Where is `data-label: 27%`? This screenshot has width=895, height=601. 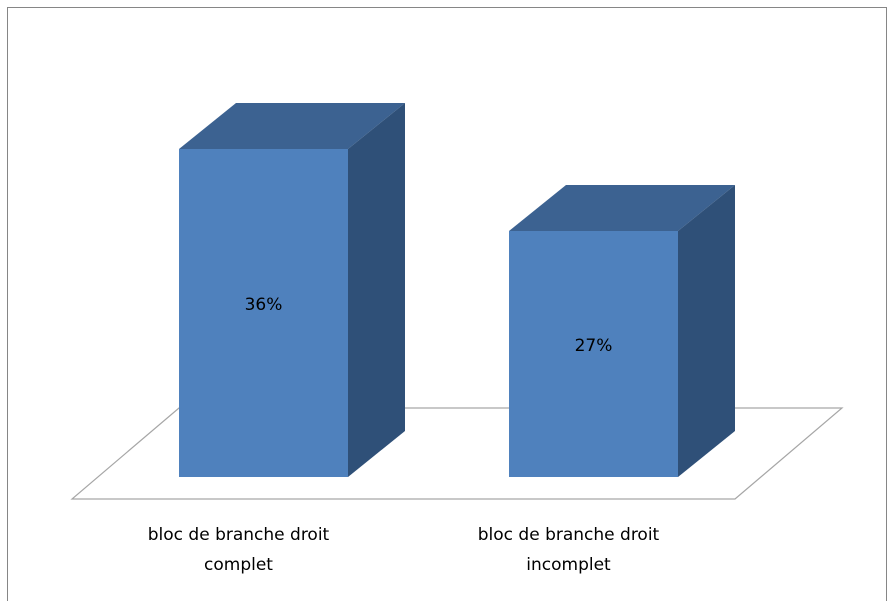 data-label: 27% is located at coordinates (594, 346).